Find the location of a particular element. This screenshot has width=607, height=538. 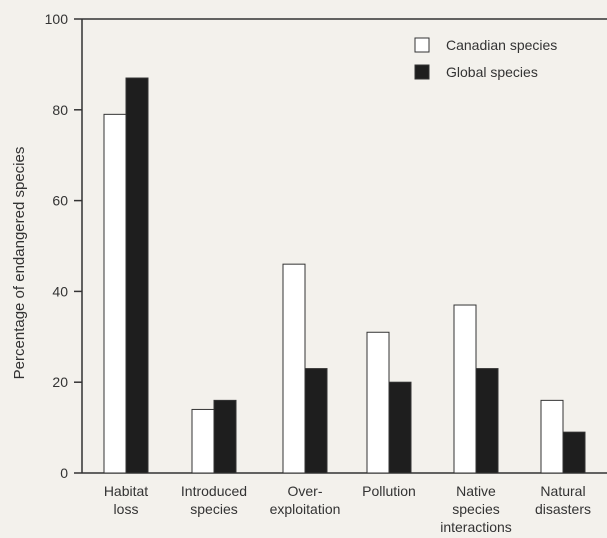

y-tick-label: 60 is located at coordinates (60, 201).